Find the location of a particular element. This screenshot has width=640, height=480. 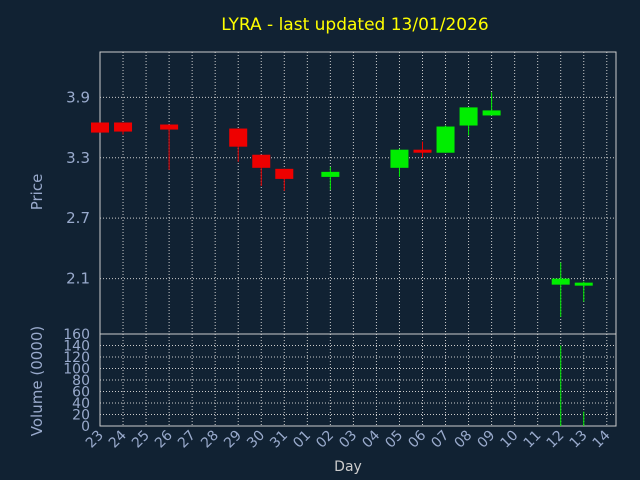

x-tick-label: 14 is located at coordinates (602, 439).